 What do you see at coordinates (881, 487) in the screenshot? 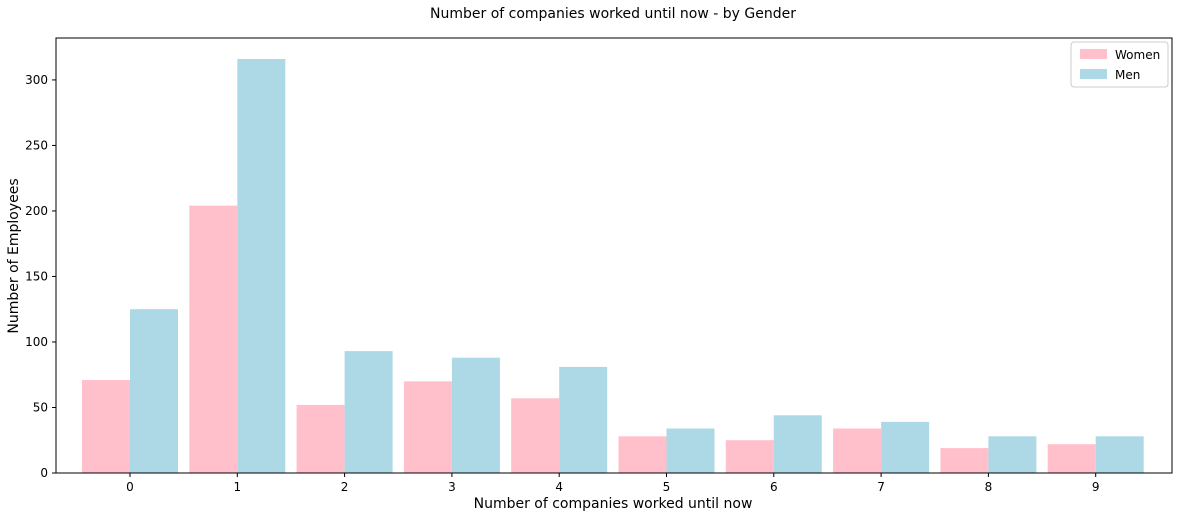
I see `x-tick-label: 7` at bounding box center [881, 487].